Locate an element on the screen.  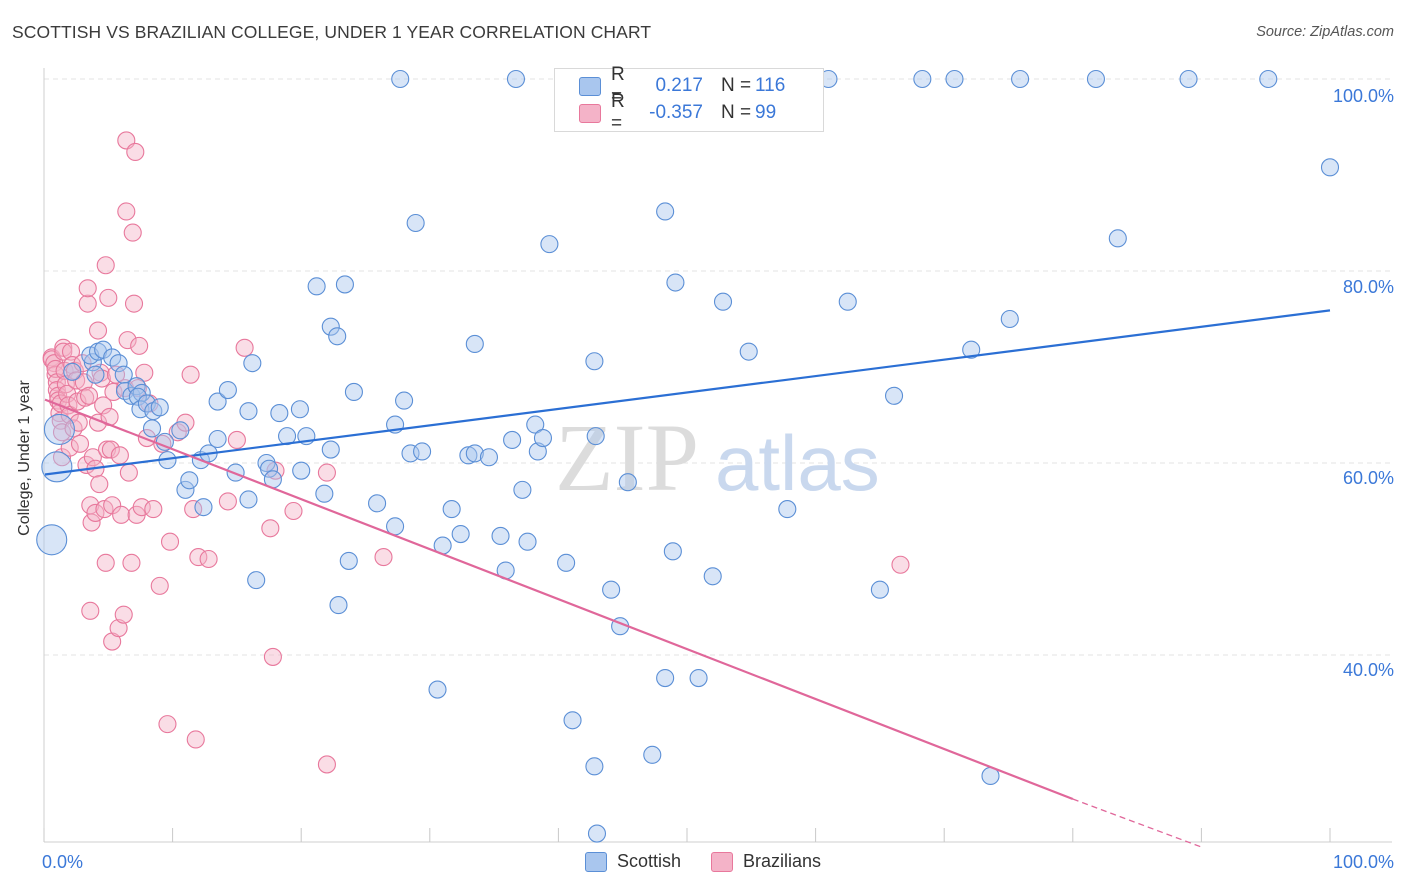
y-tick-label-100: 100.0% is located at coordinates (1363, 96).